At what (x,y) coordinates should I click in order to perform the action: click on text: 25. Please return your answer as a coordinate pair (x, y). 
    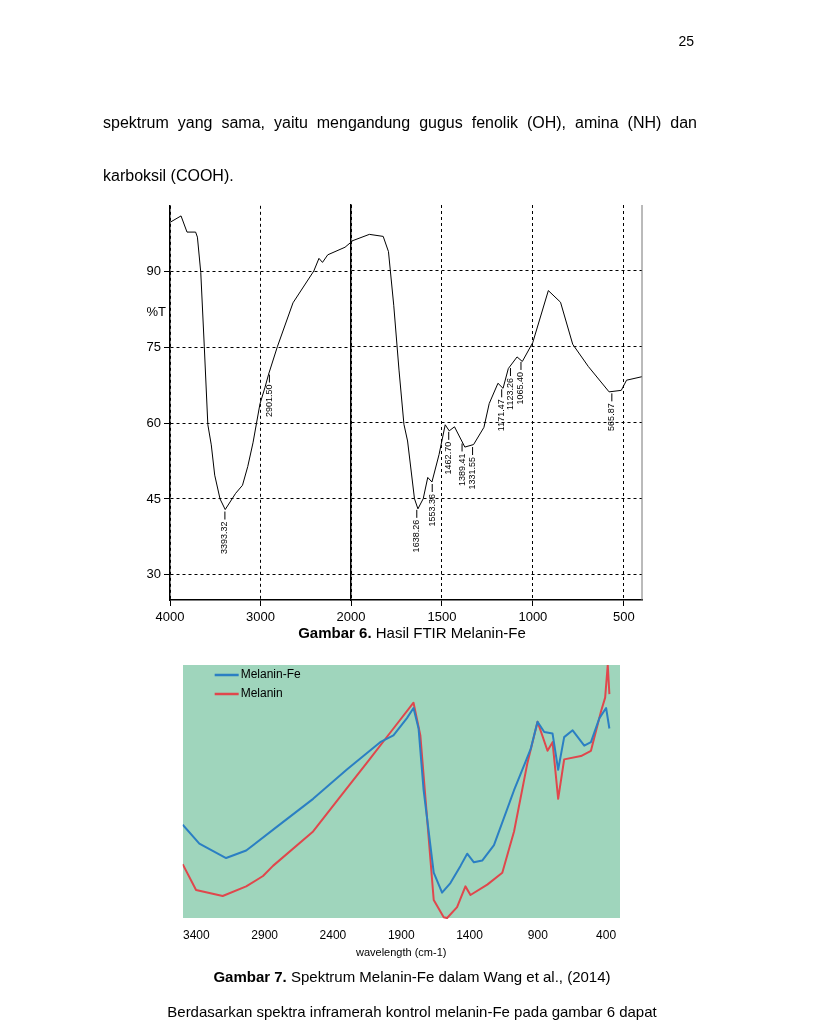
    Looking at the image, I should click on (686, 41).